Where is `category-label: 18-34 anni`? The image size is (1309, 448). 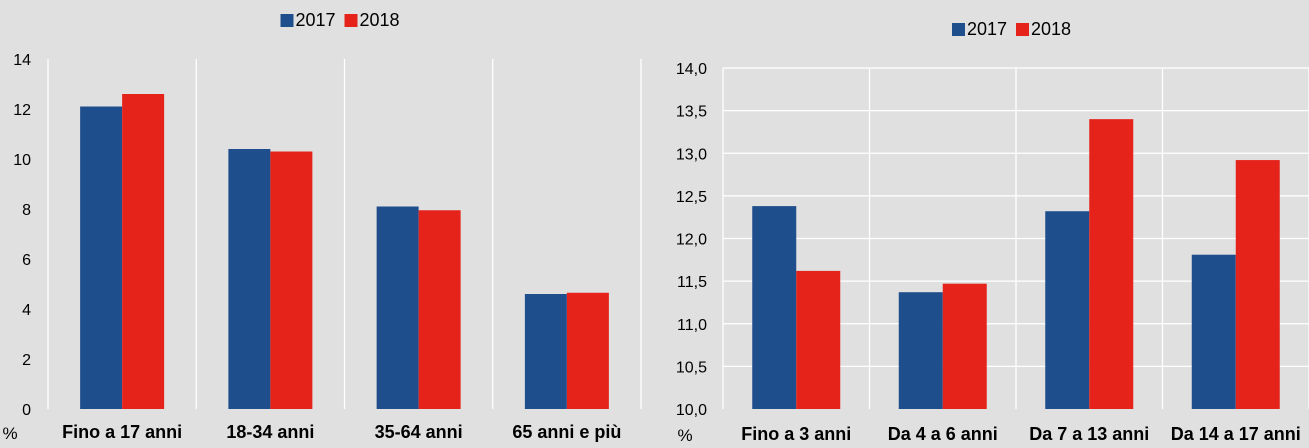 category-label: 18-34 anni is located at coordinates (270, 432).